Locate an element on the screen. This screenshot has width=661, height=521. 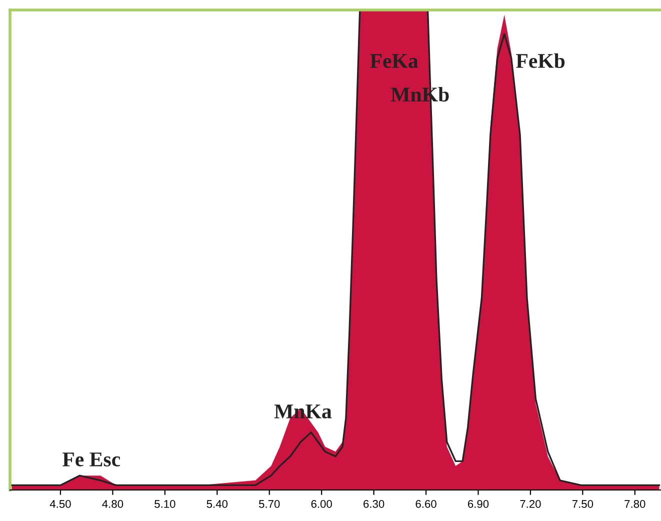
x-tick-label: 6.30 is located at coordinates (374, 504).